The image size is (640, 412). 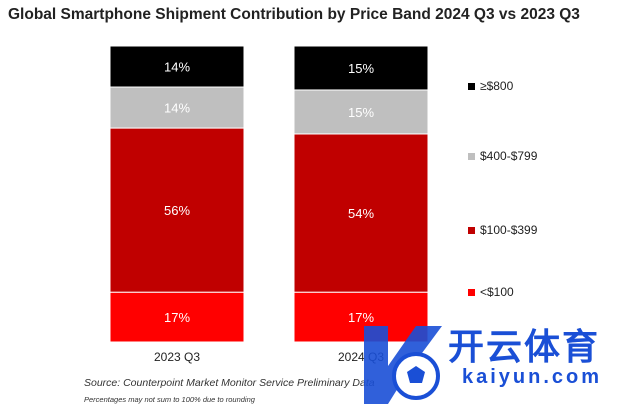 What do you see at coordinates (524, 347) in the screenshot?
I see `watermark-text-cn: 开云体育` at bounding box center [524, 347].